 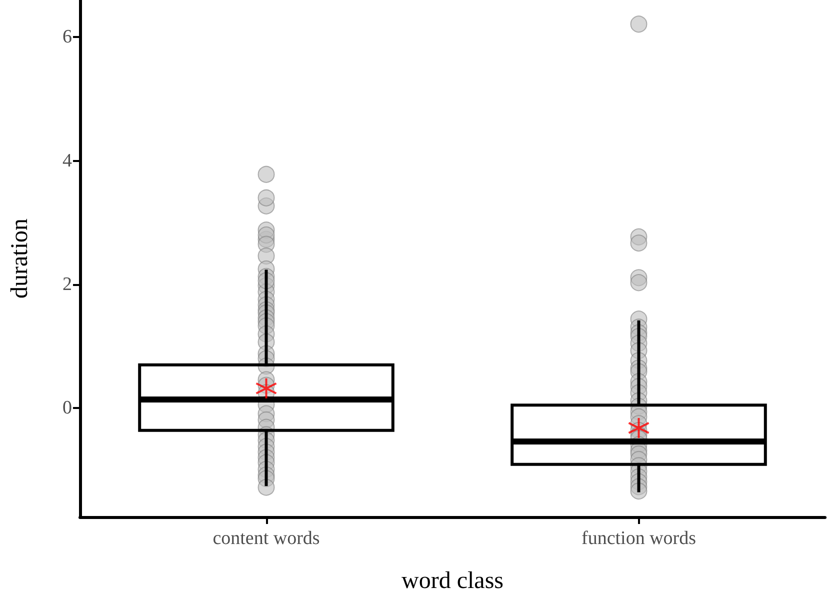 What do you see at coordinates (453, 581) in the screenshot?
I see `x-axis-title: word class` at bounding box center [453, 581].